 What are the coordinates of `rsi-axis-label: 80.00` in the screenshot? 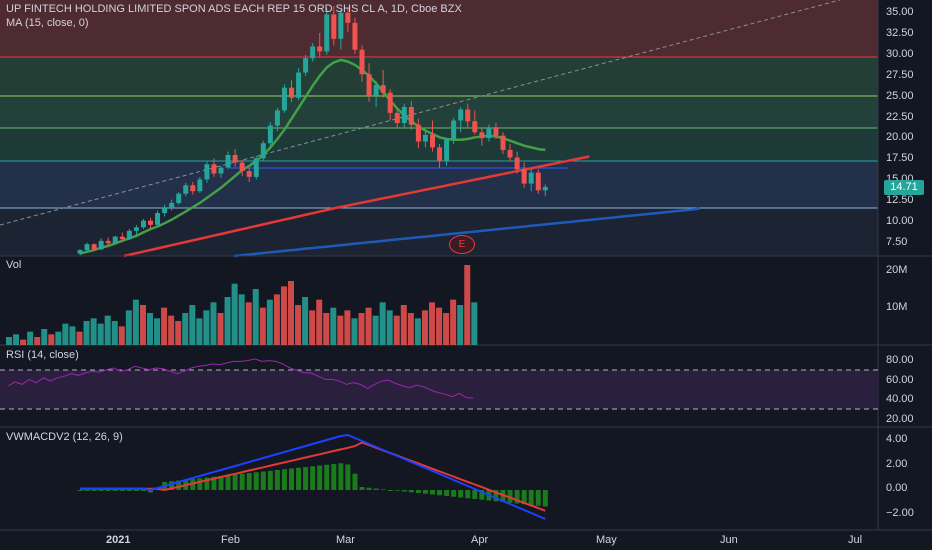 It's located at (900, 360).